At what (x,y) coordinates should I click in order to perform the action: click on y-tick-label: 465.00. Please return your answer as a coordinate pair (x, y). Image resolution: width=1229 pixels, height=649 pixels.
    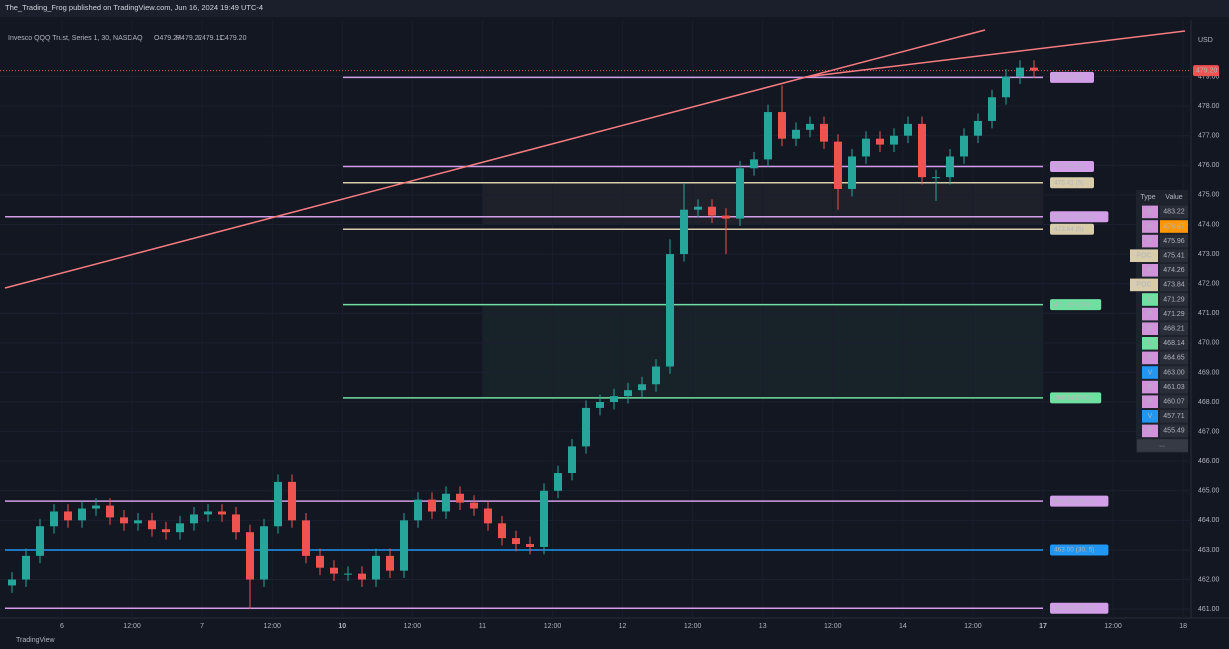
    Looking at the image, I should click on (1209, 491).